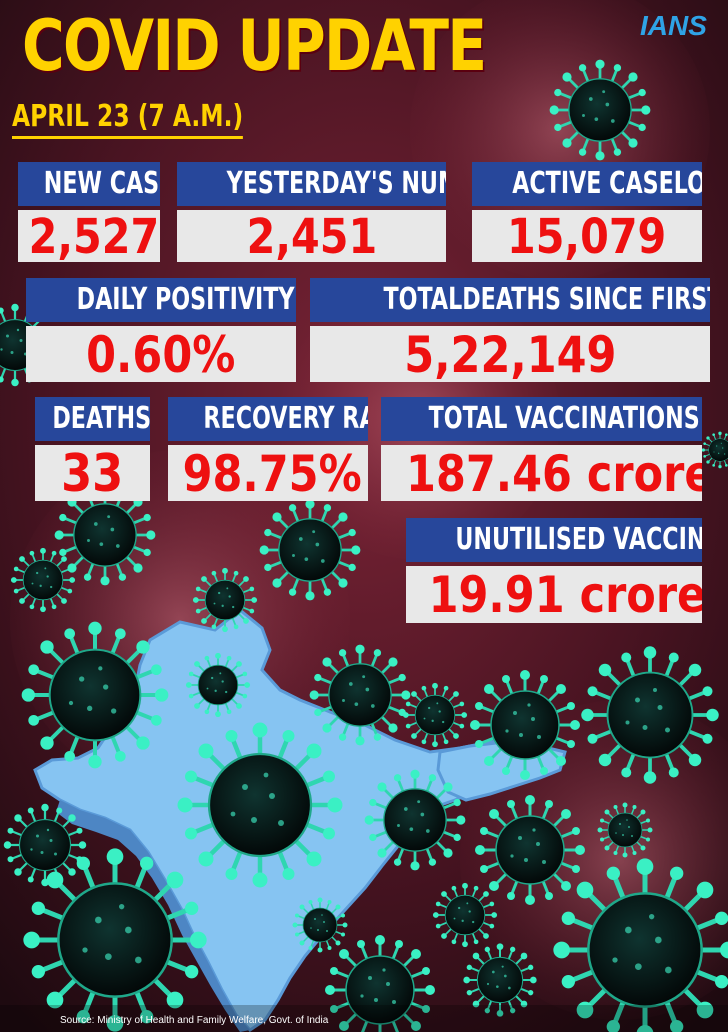  What do you see at coordinates (89, 184) in the screenshot?
I see `new-cases-label: NEW CASES` at bounding box center [89, 184].